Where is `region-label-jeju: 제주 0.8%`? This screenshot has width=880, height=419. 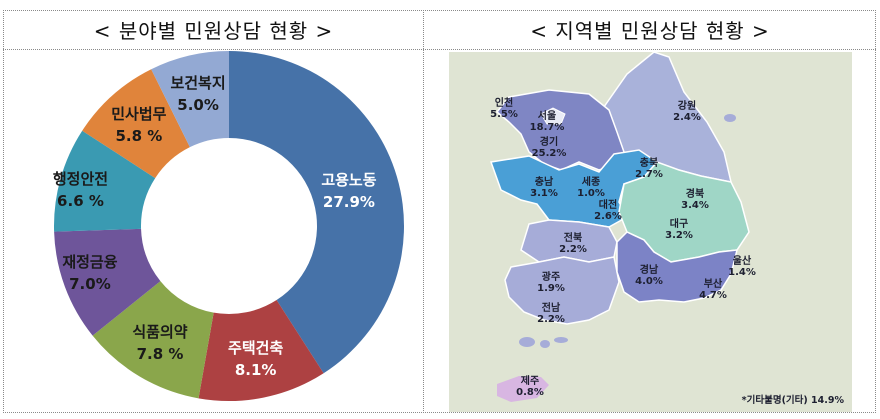
region-label-jeju: 제주 0.8% is located at coordinates (530, 387).